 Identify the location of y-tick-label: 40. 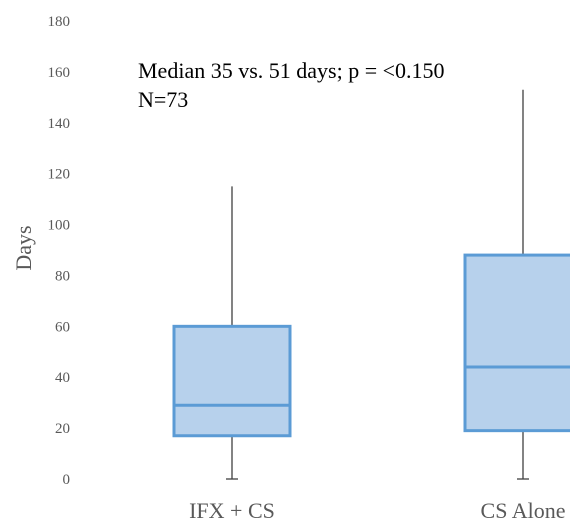
(62, 378).